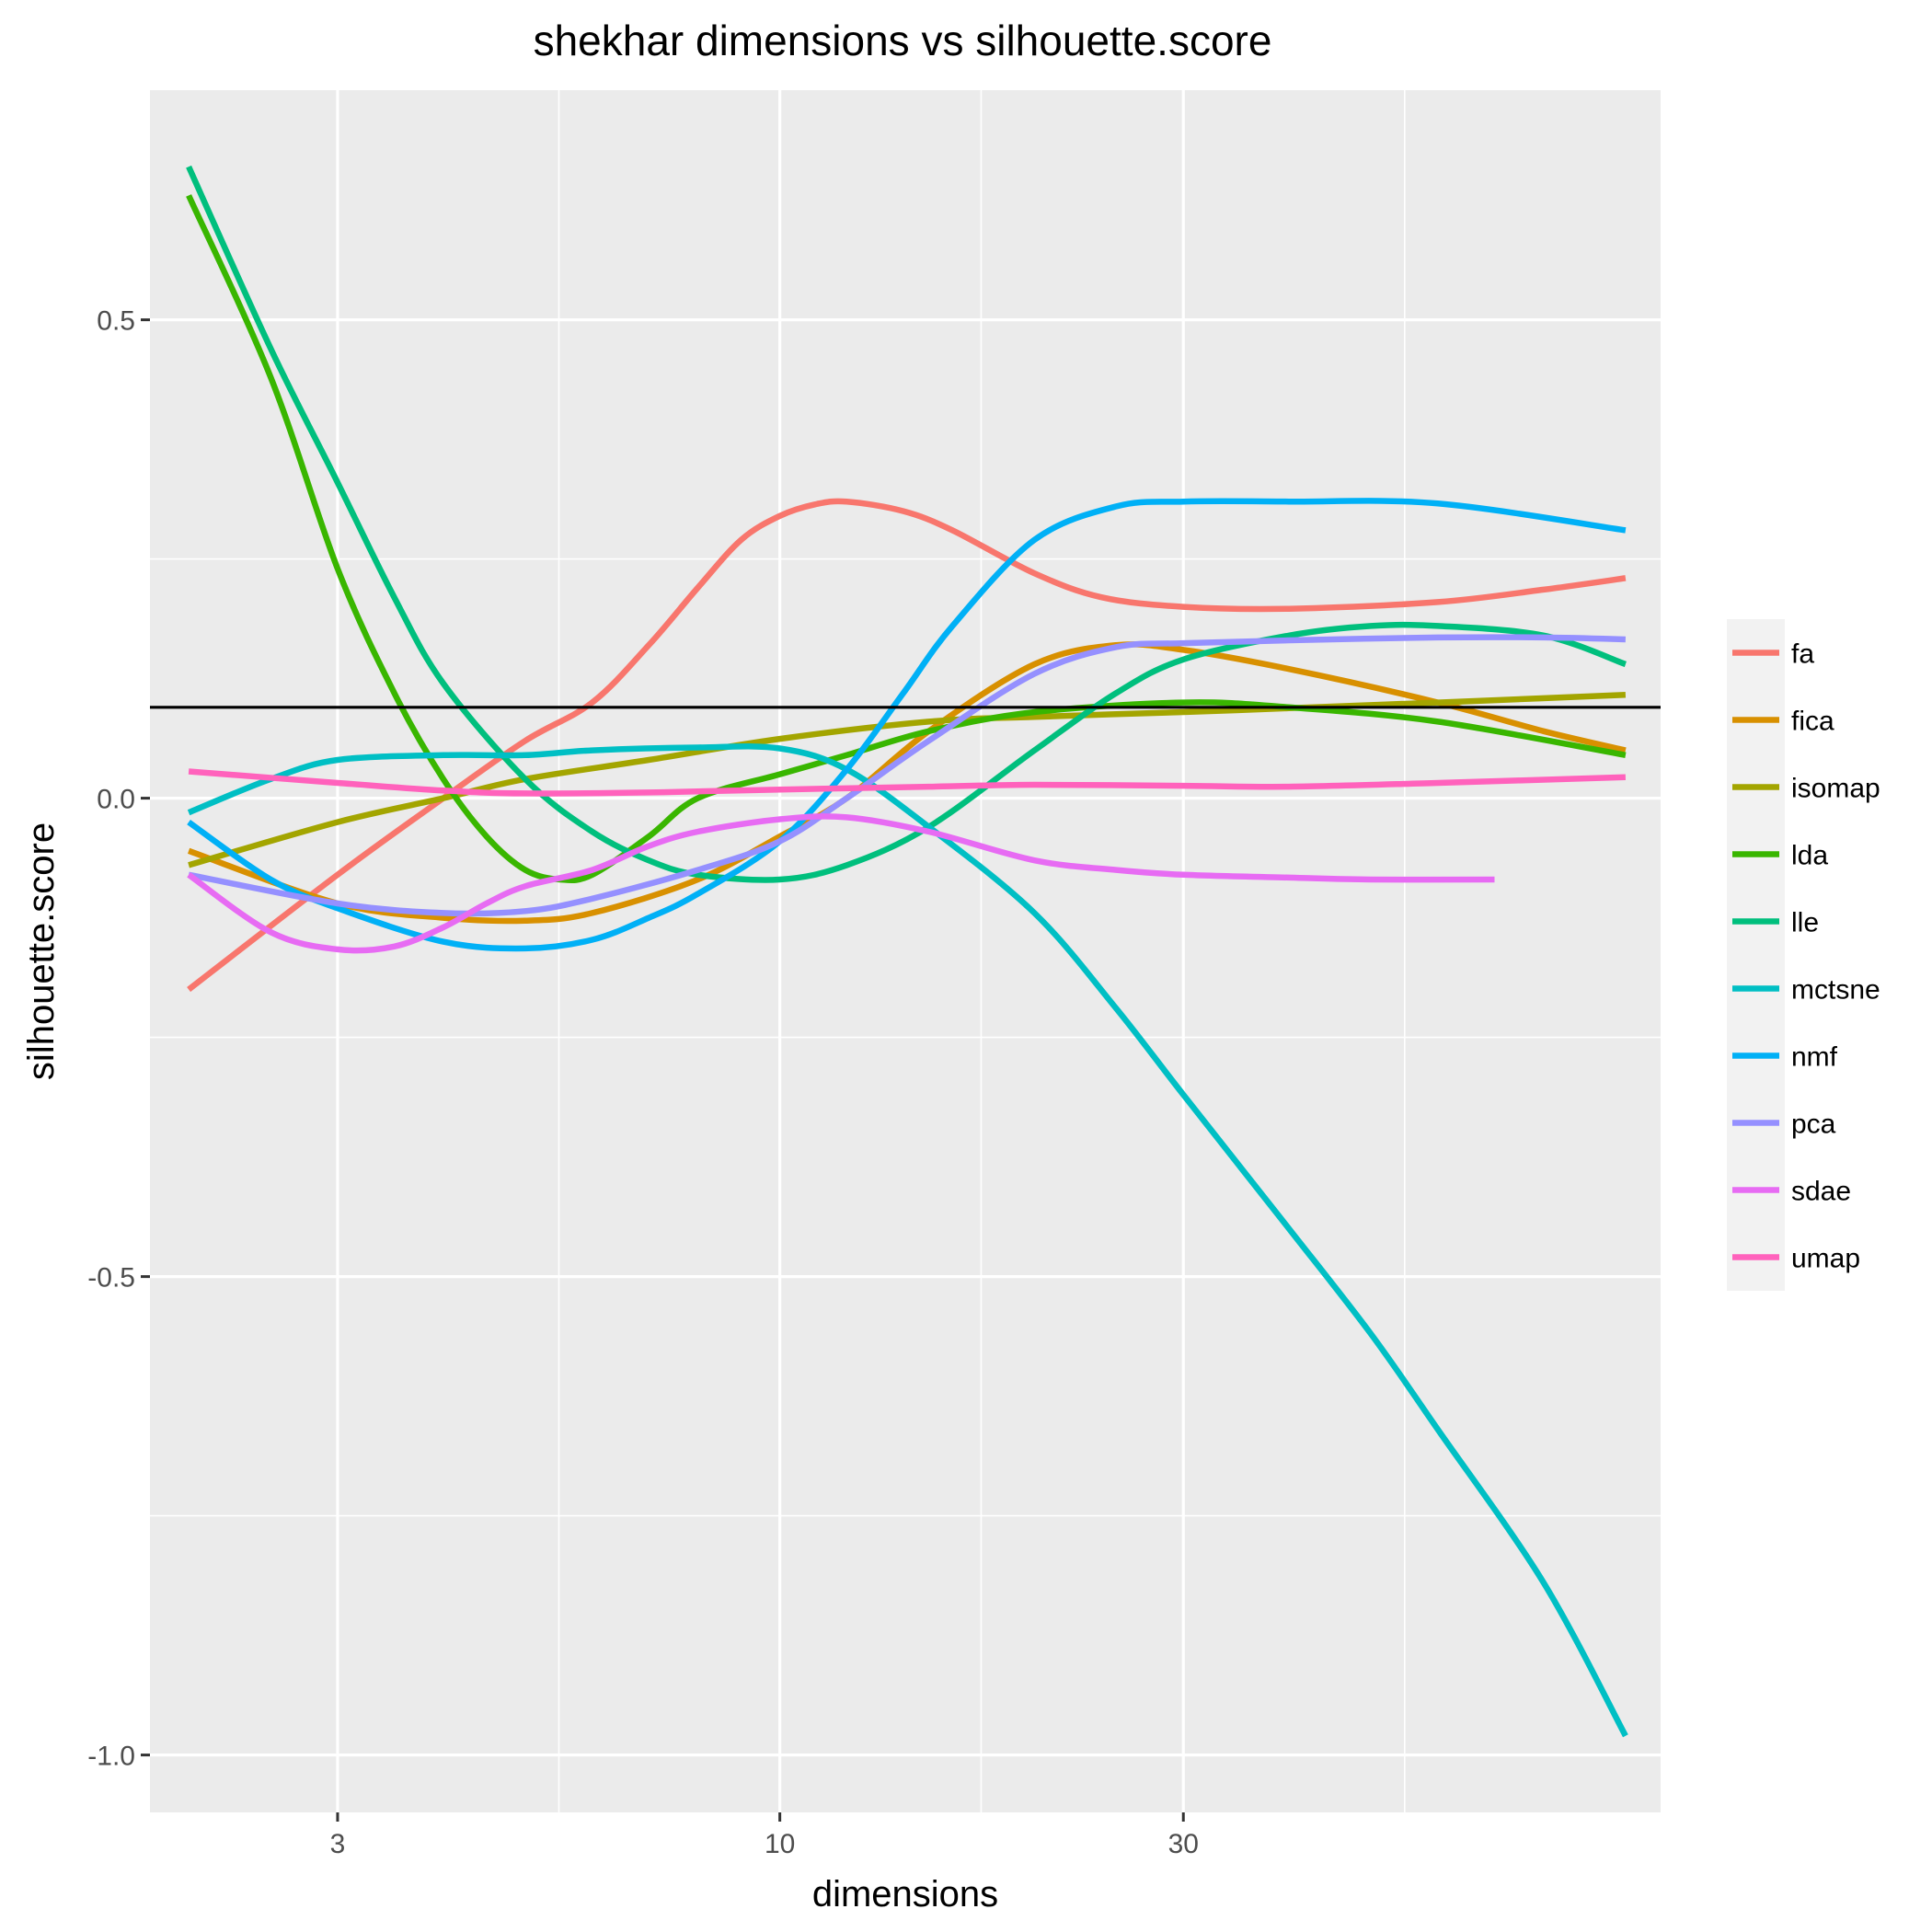 Image resolution: width=1932 pixels, height=1932 pixels. I want to click on legend-label-pca: pca, so click(1813, 1125).